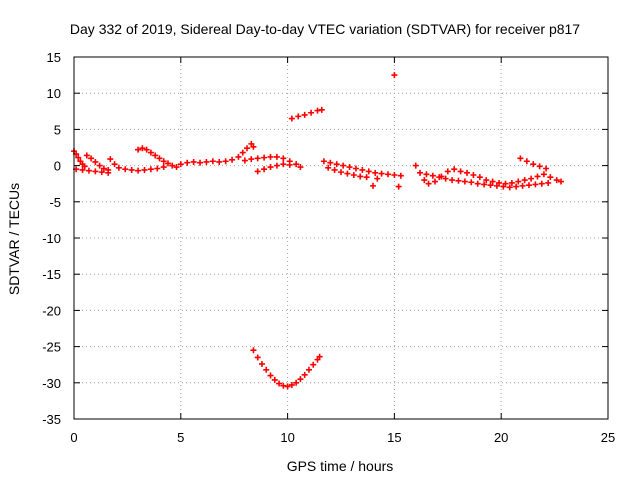 The image size is (640, 480). Describe the element at coordinates (73, 437) in the screenshot. I see `x-tick-label: 0` at that location.